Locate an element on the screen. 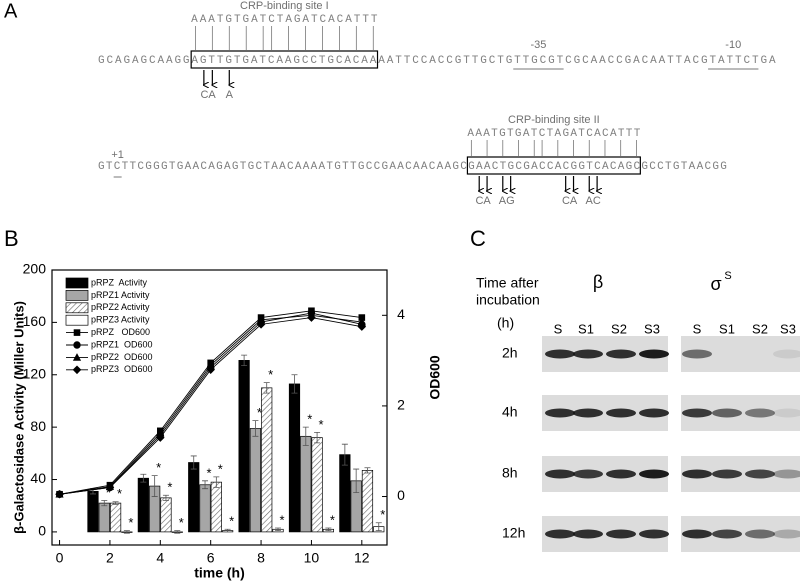 The image size is (800, 586). y2-tick-label: 0 is located at coordinates (401, 495).